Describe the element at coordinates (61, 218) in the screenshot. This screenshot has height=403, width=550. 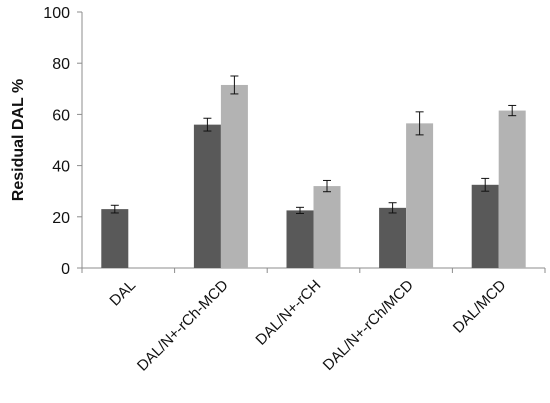
I see `y-tick-label: 20` at that location.